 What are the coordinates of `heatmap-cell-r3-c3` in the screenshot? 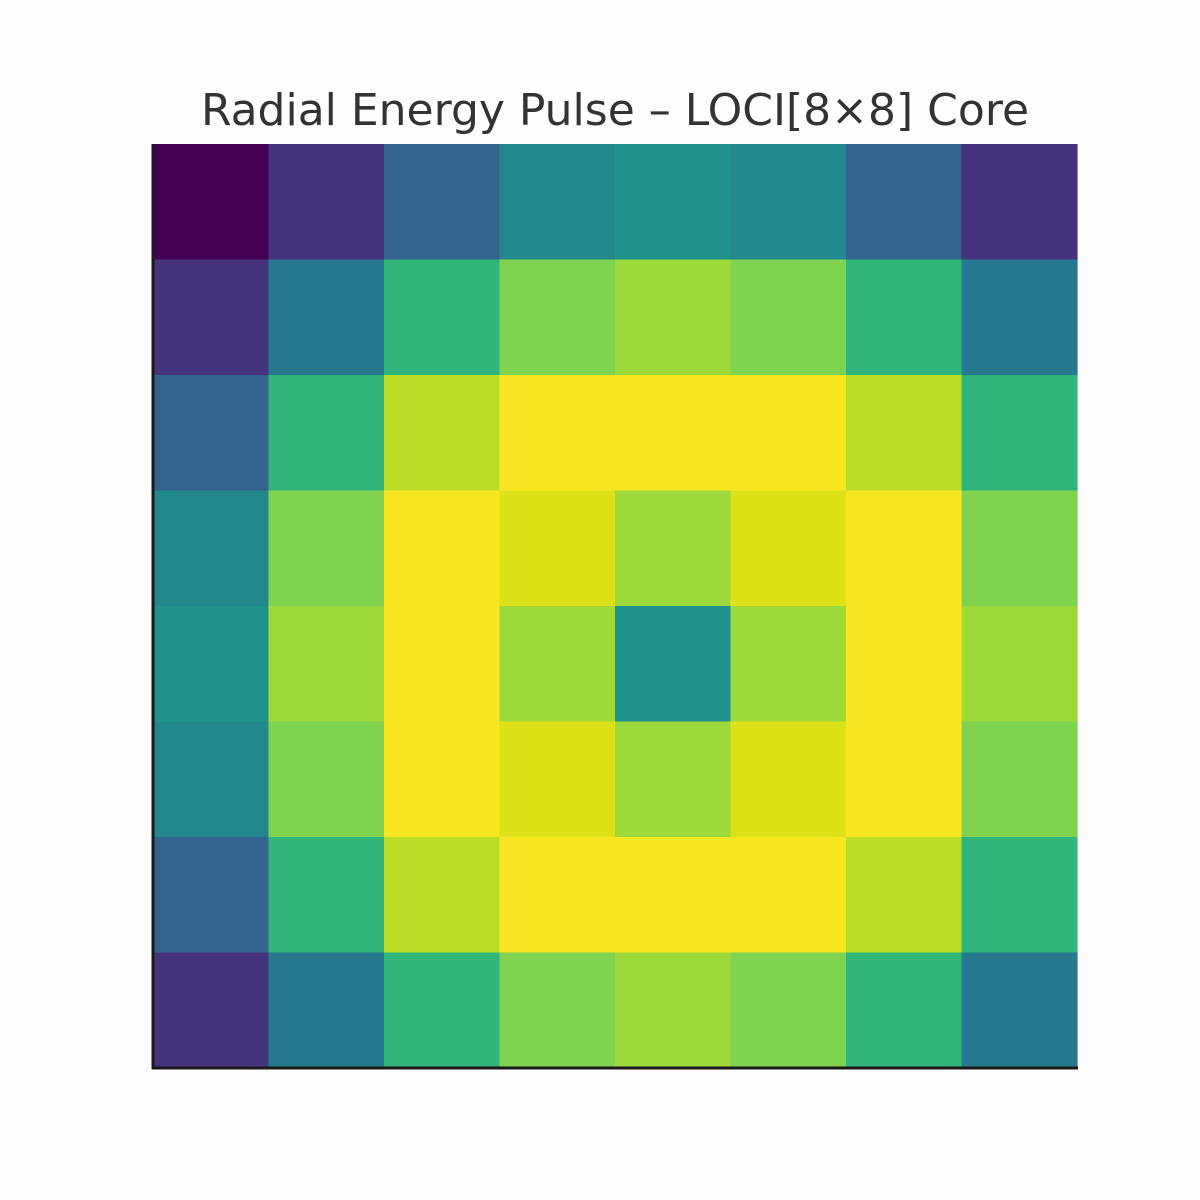 It's located at (557, 548).